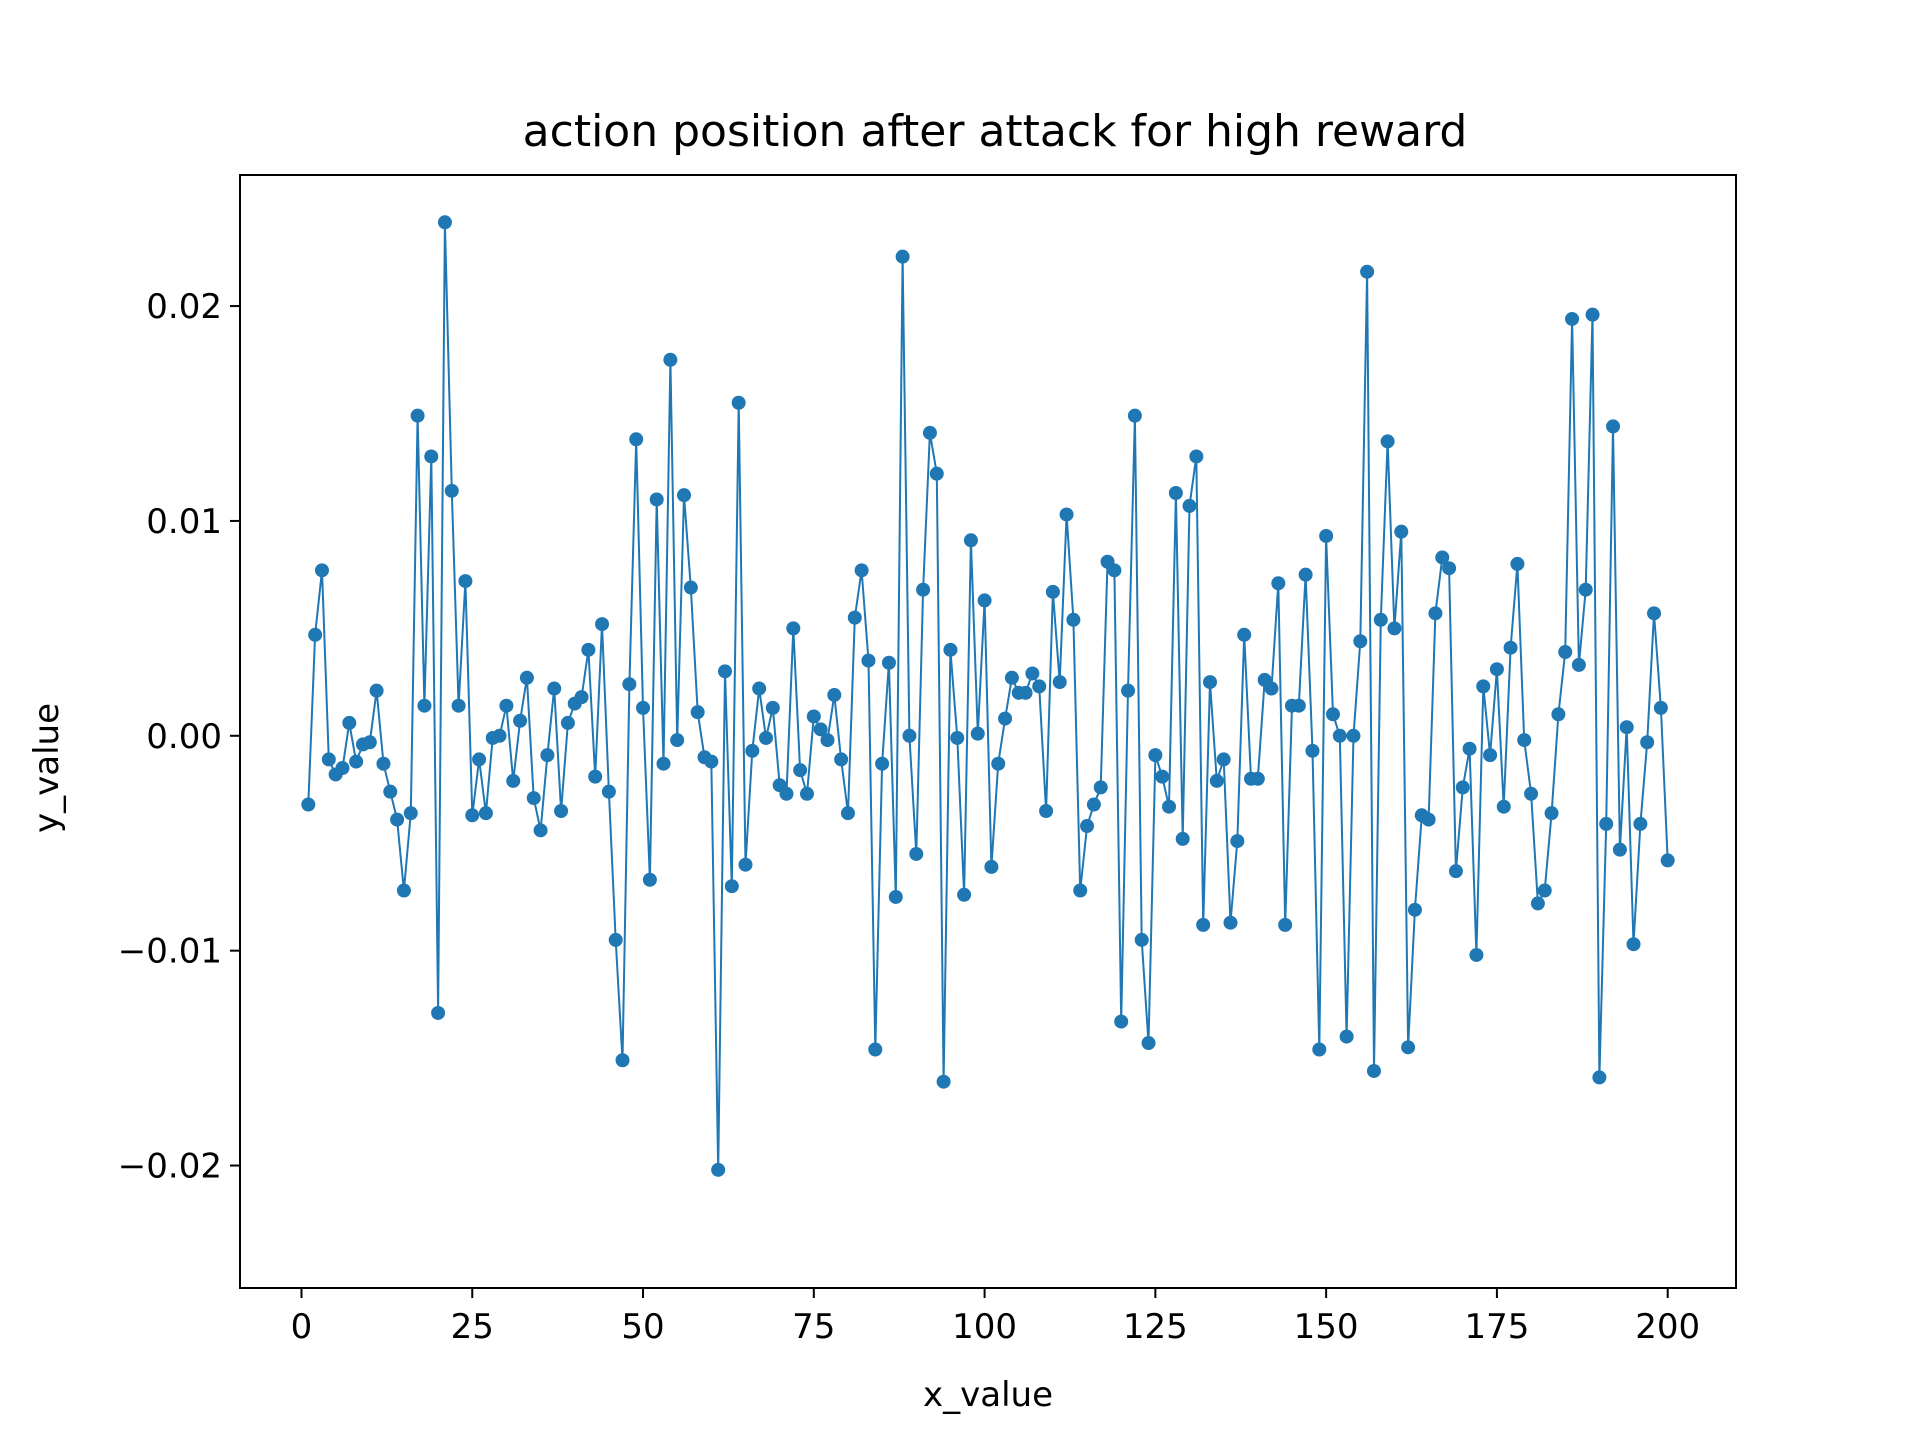  Describe the element at coordinates (642, 1327) in the screenshot. I see `x-tick-label: 50` at that location.